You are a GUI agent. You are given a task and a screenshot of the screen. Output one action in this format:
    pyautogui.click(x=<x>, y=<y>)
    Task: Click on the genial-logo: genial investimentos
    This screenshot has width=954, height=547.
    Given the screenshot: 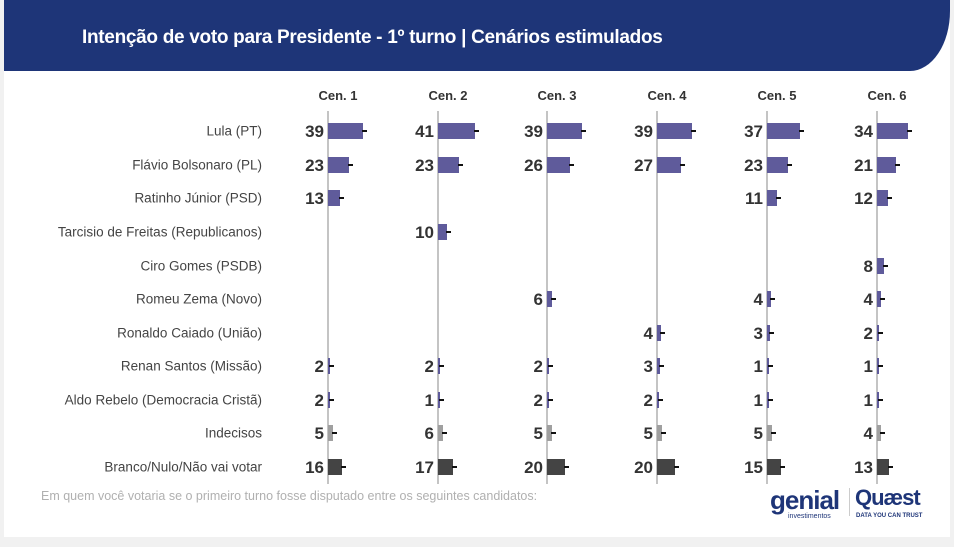 What is the action you would take?
    pyautogui.click(x=805, y=502)
    